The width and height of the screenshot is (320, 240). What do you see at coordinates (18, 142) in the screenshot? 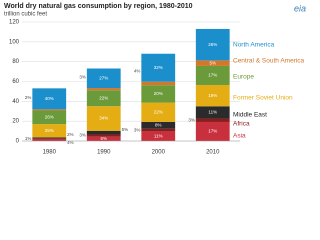
I see `y-tick-label: 0` at bounding box center [18, 142].